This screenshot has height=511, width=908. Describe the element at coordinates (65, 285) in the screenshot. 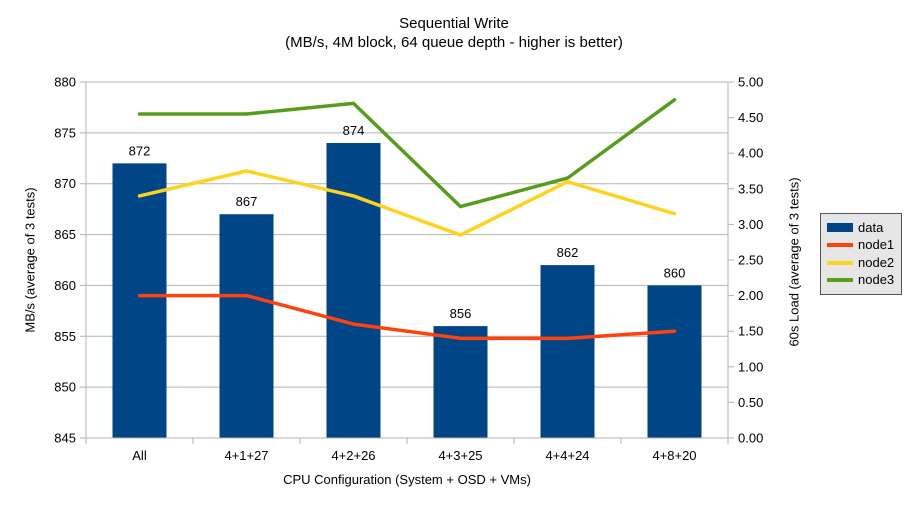

I see `y-left-tick-label: 860` at that location.